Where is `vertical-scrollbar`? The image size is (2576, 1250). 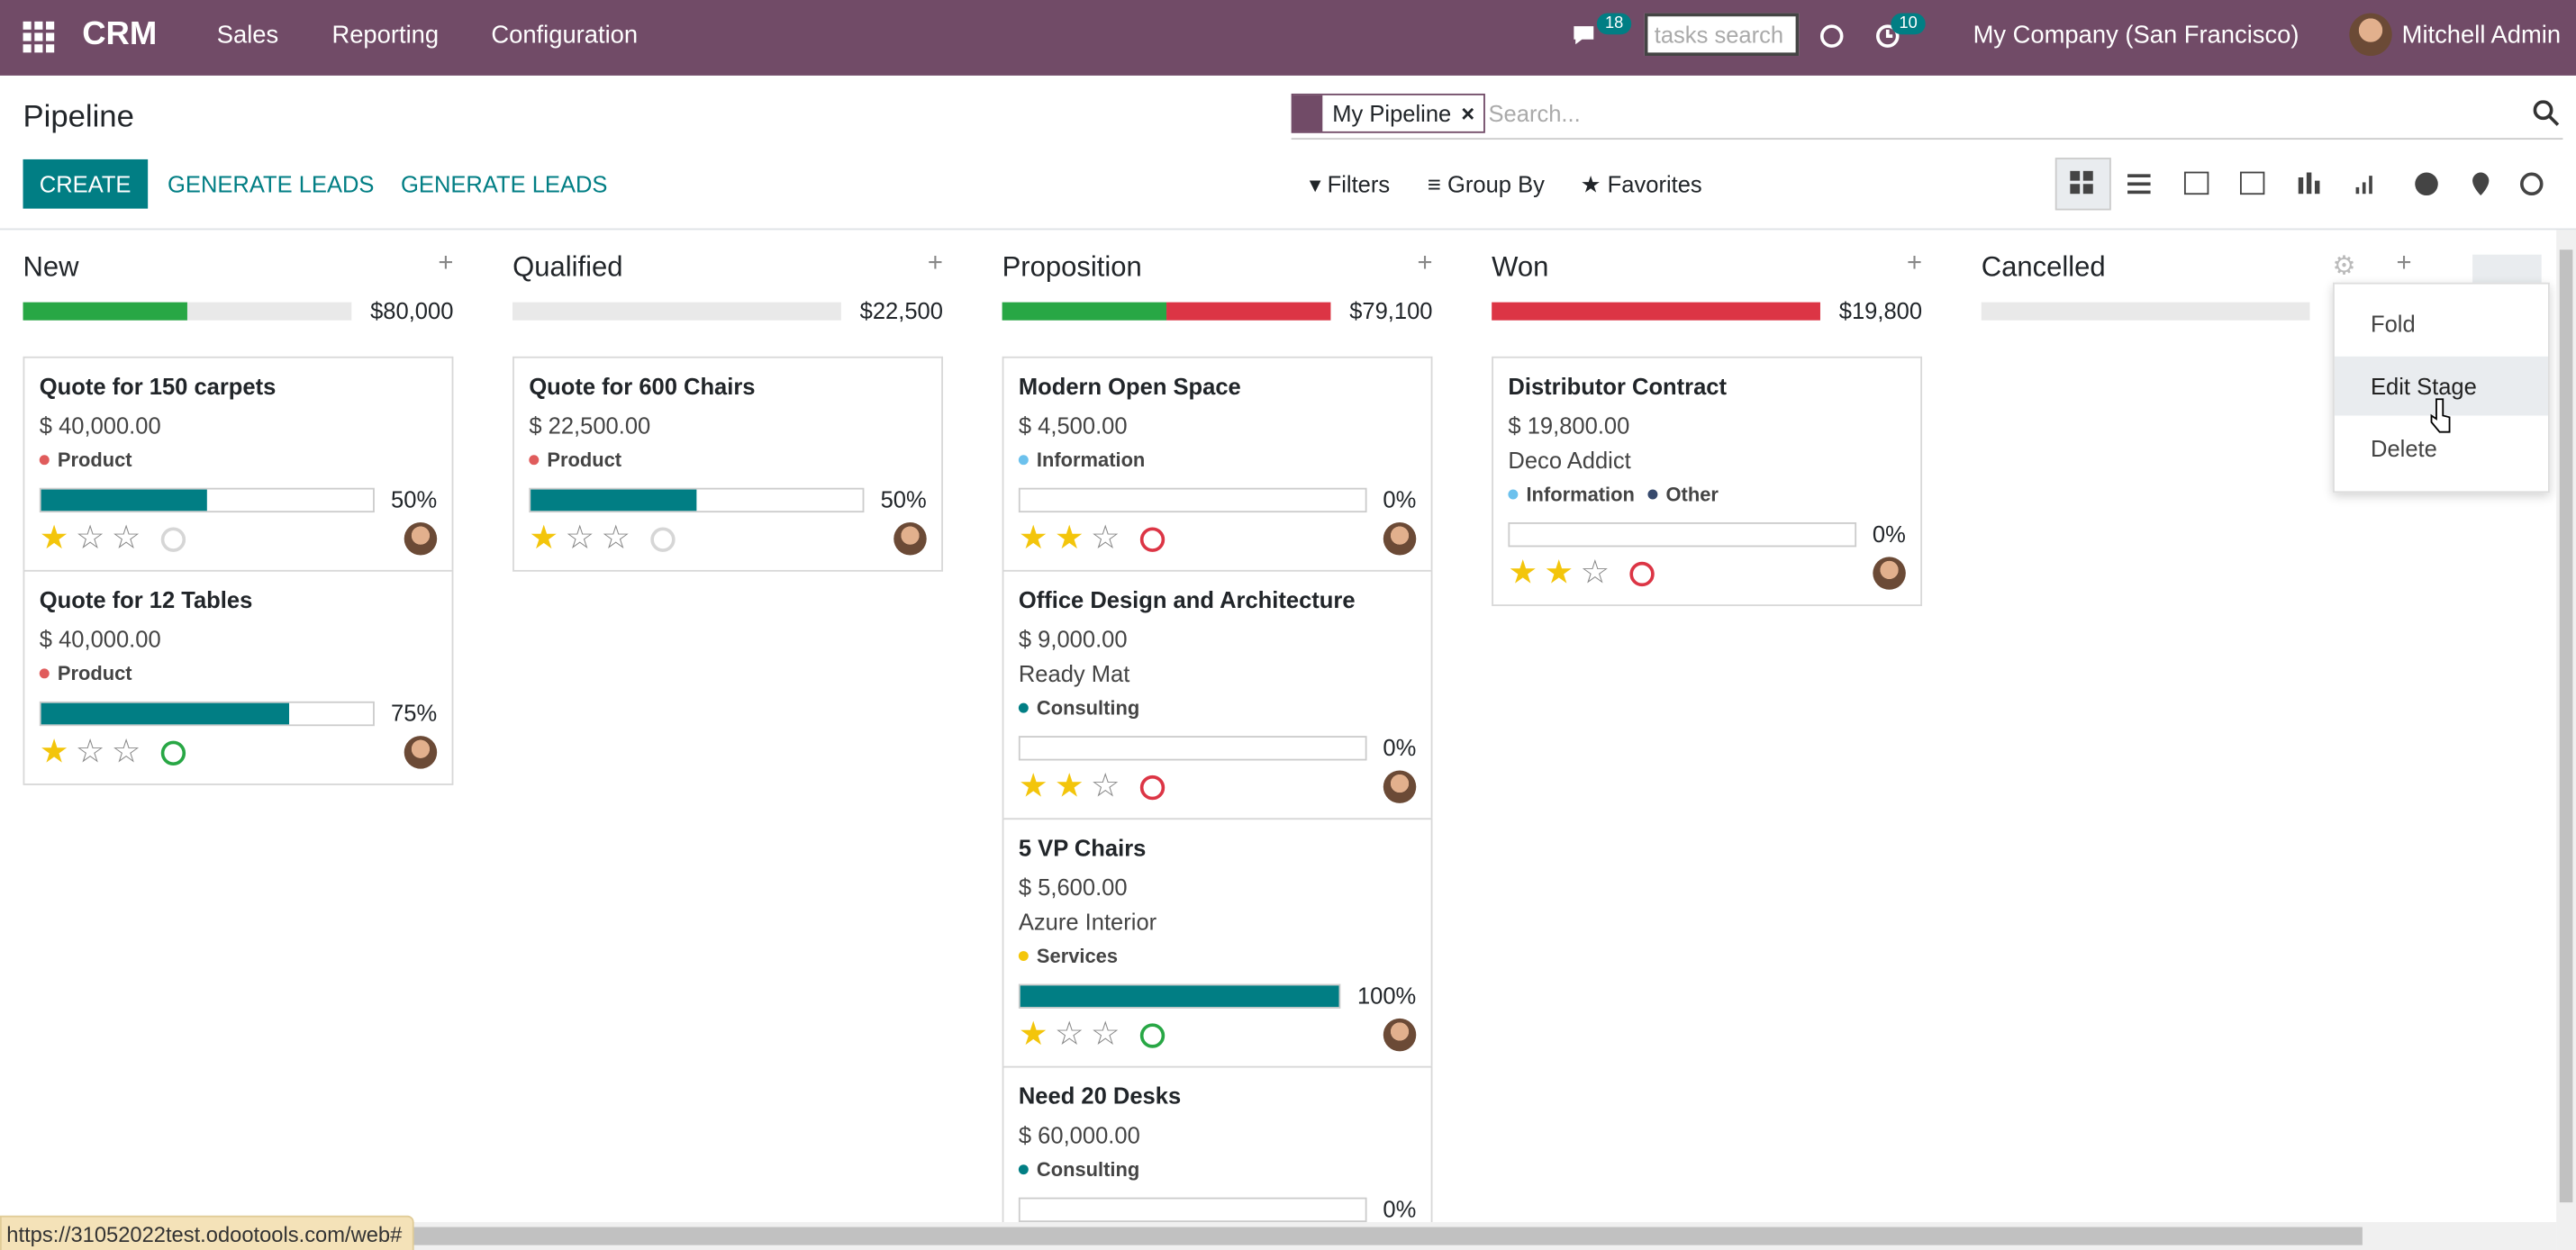
vertical-scrollbar is located at coordinates (2566, 740).